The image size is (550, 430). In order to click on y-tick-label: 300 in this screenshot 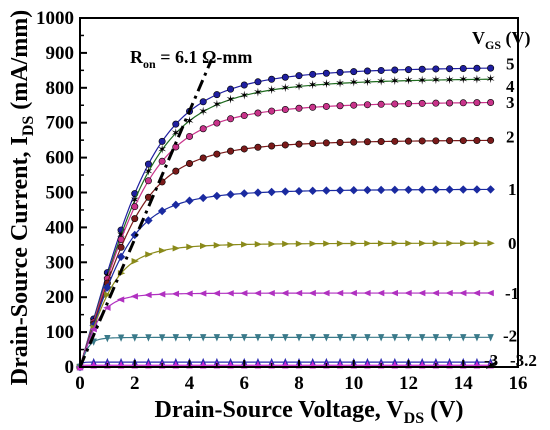, I will do `click(60, 262)`.